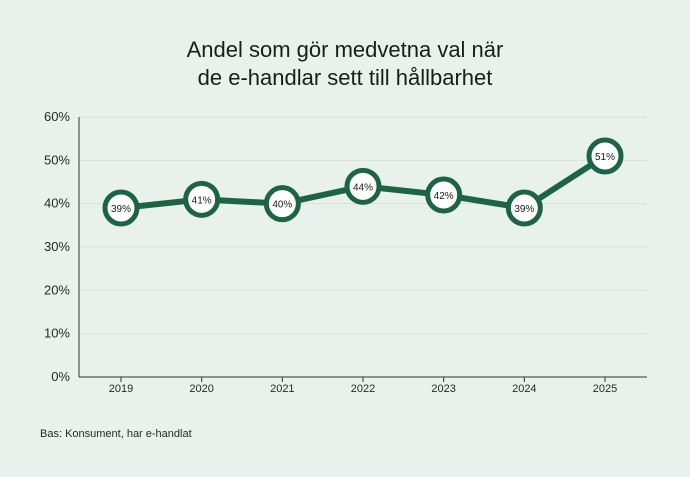 Image resolution: width=690 pixels, height=477 pixels. What do you see at coordinates (57, 159) in the screenshot?
I see `y-tick-label: 50%` at bounding box center [57, 159].